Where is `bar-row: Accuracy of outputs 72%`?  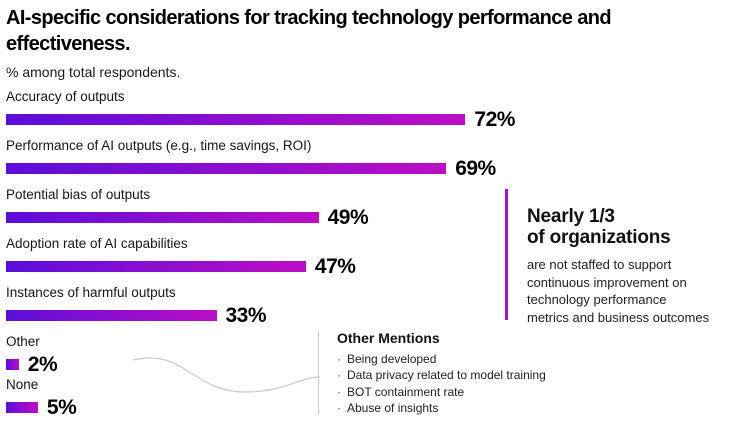
bar-row: Accuracy of outputs 72% is located at coordinates (260, 109).